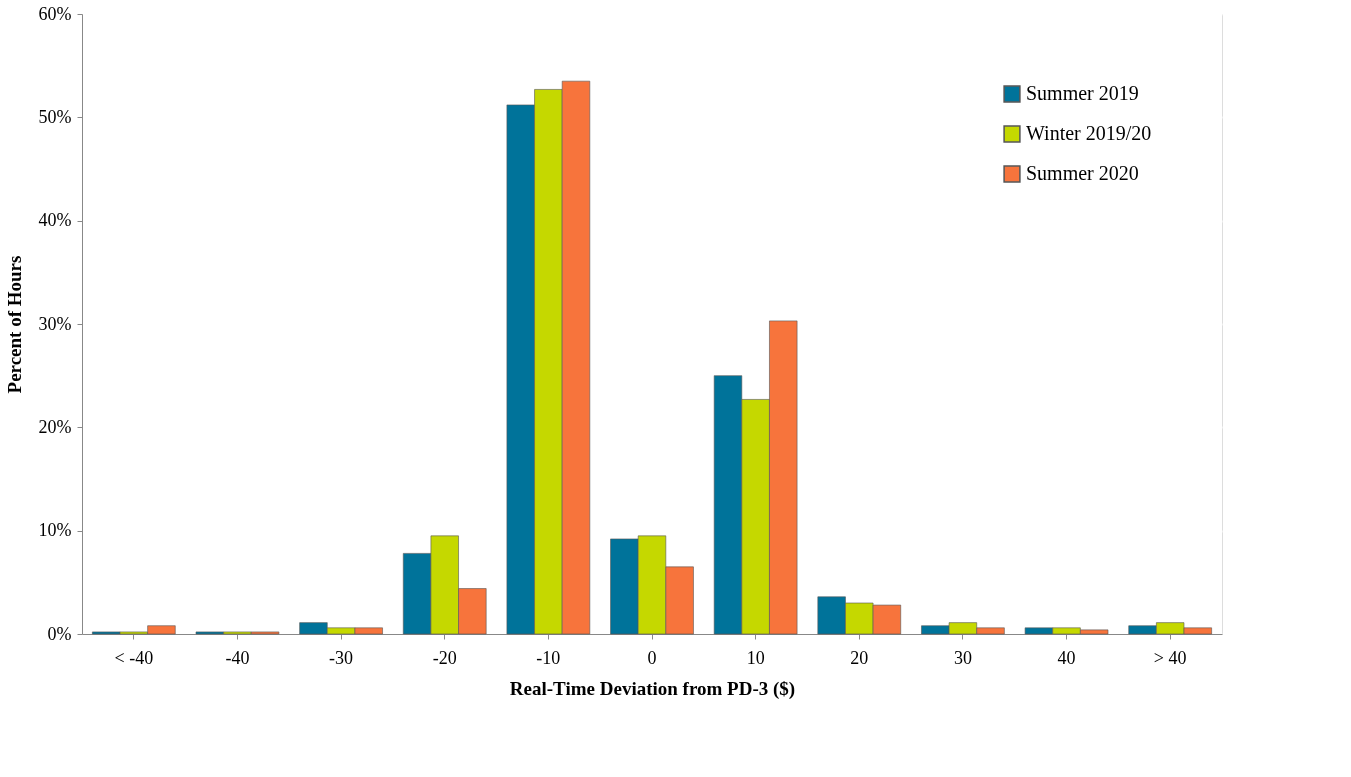 The width and height of the screenshot is (1351, 777). I want to click on legend-label: Winter 2019/20, so click(1089, 133).